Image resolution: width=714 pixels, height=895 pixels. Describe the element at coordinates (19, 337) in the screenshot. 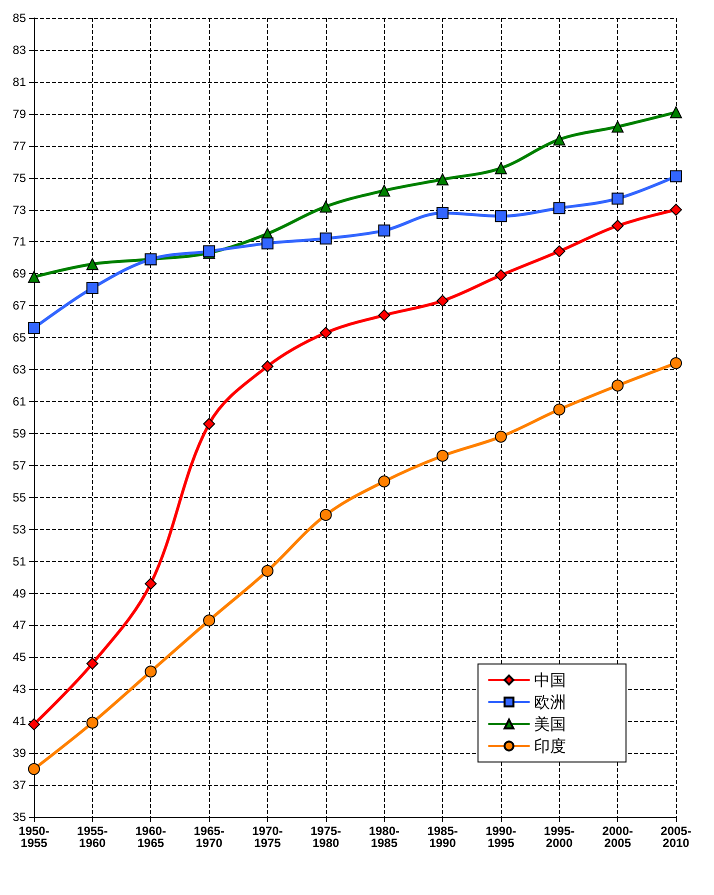

I see `y-tick-label: 65` at that location.